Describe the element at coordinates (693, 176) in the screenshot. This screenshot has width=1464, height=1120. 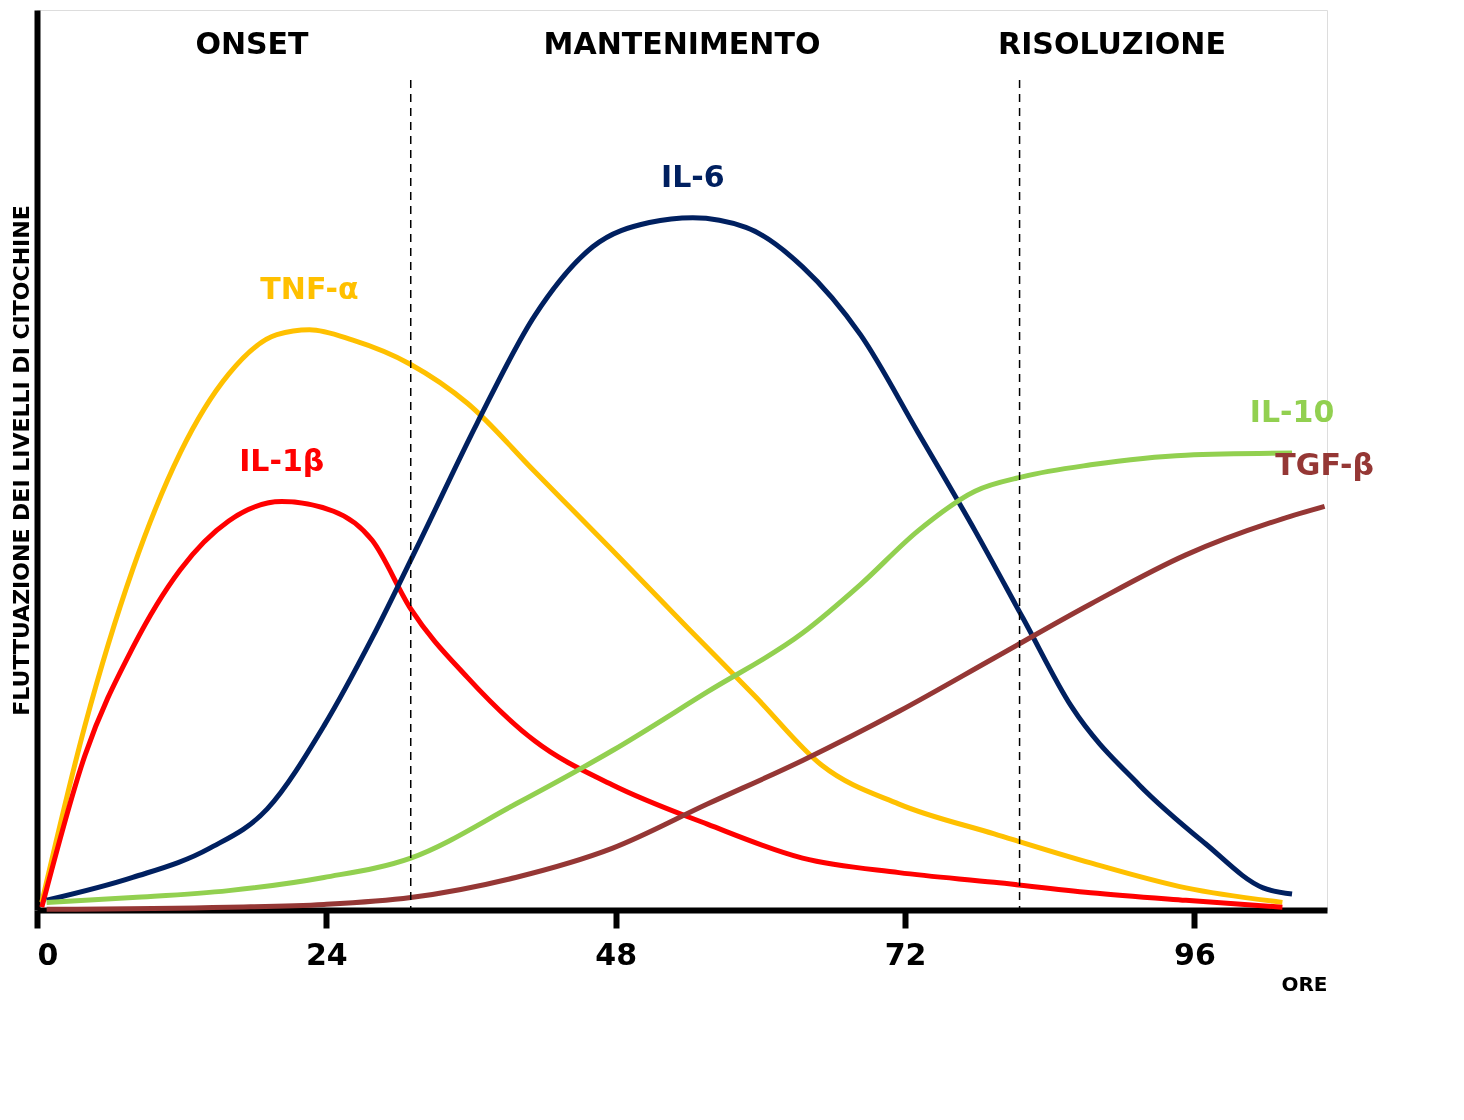
I see `series-label: IL-6` at that location.